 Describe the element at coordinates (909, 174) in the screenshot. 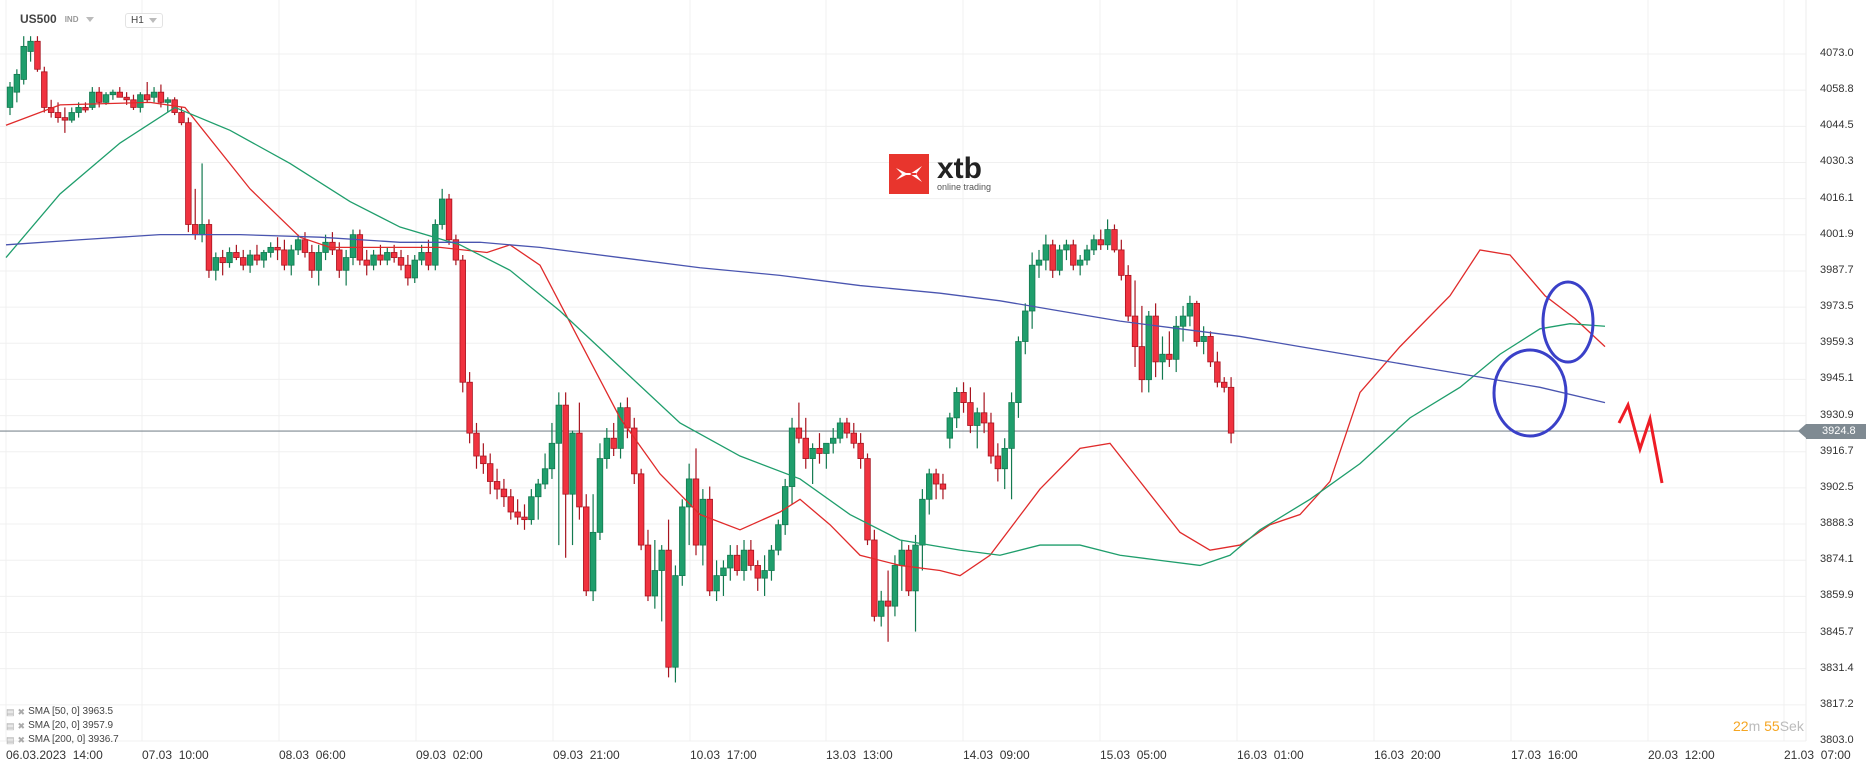

I see `xtb-x-icon` at that location.